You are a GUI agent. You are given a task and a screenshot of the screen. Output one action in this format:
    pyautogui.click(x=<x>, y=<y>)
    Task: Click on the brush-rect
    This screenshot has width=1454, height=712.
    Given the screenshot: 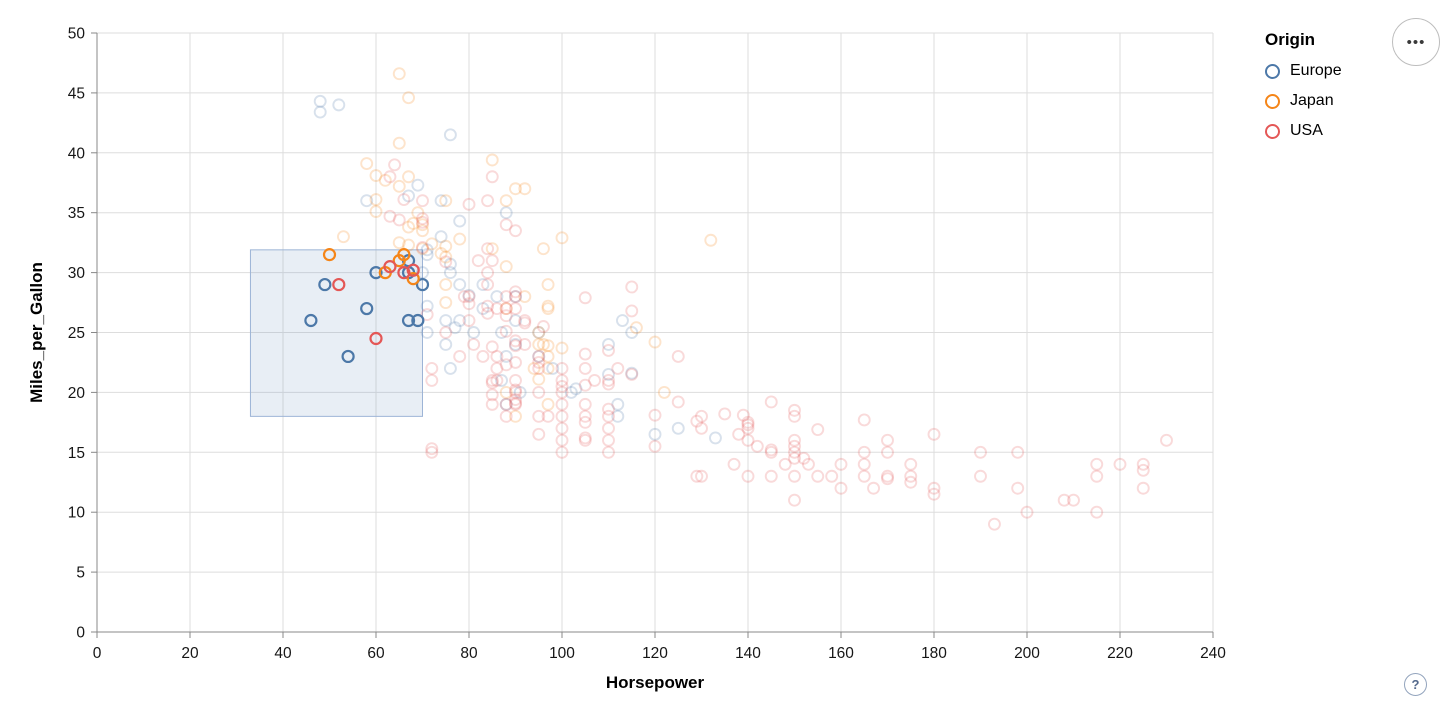 What is the action you would take?
    pyautogui.click(x=336, y=333)
    